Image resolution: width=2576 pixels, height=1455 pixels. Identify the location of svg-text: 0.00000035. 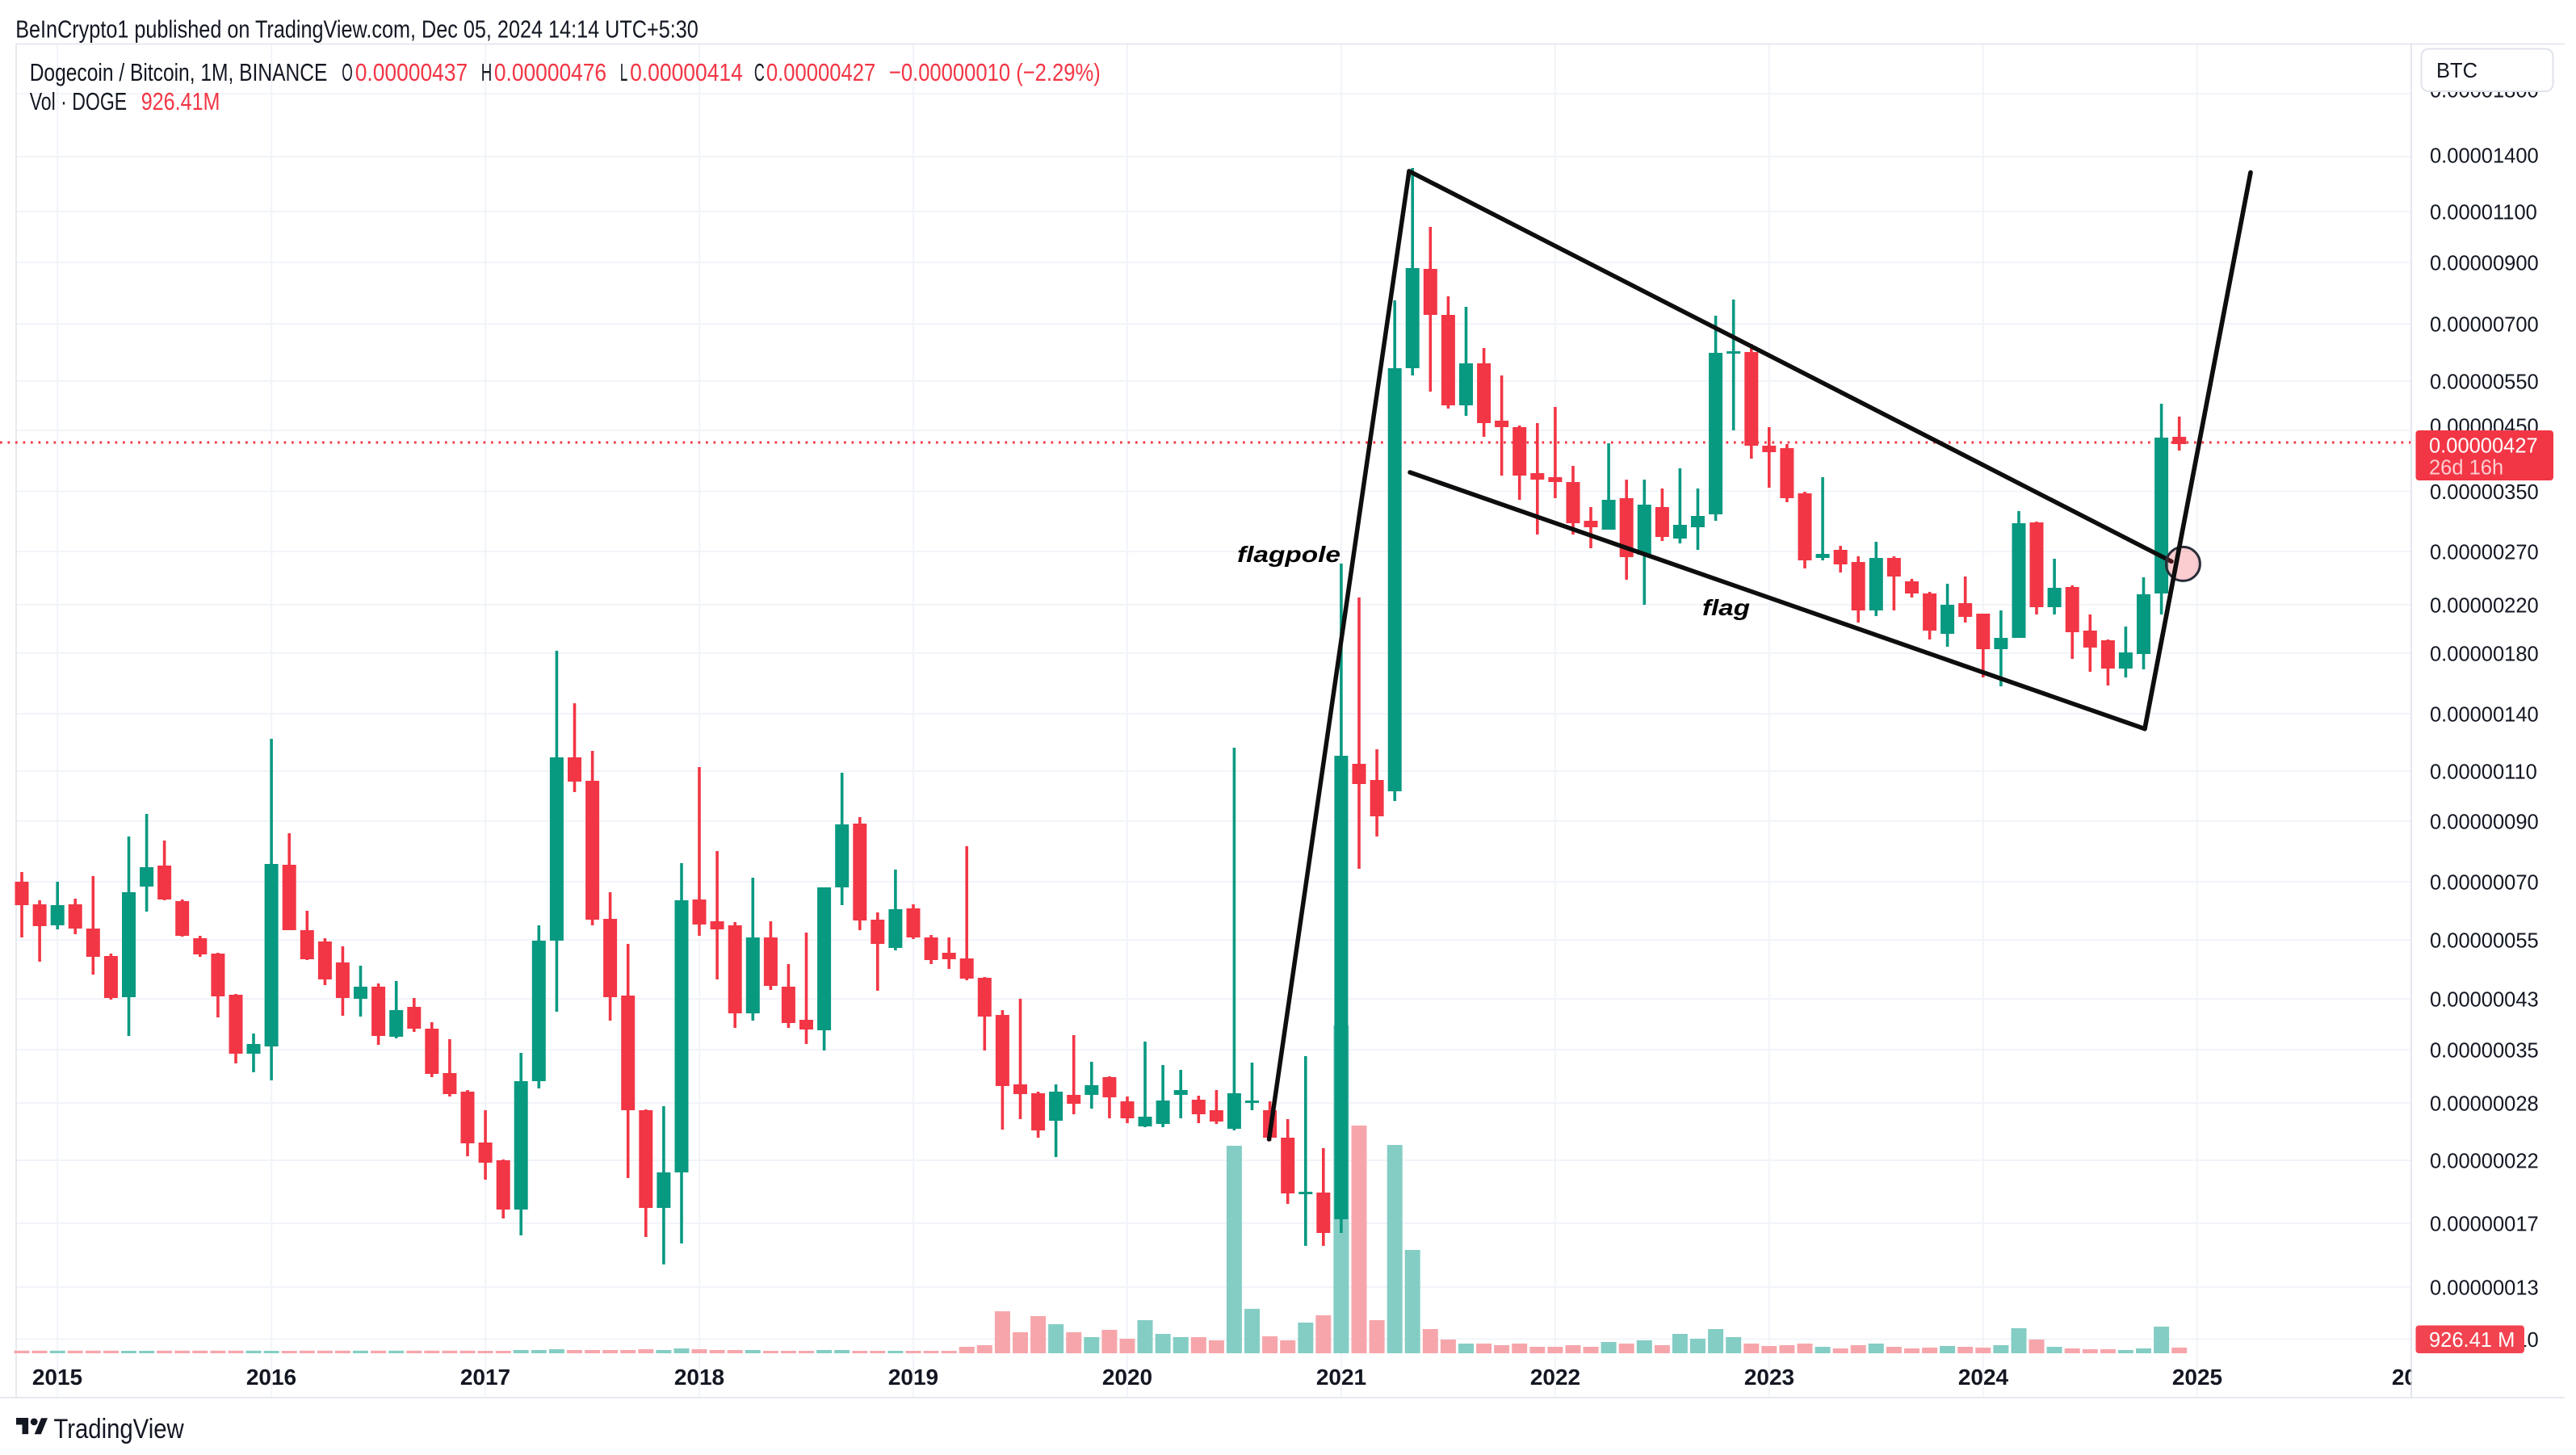
(2484, 1051).